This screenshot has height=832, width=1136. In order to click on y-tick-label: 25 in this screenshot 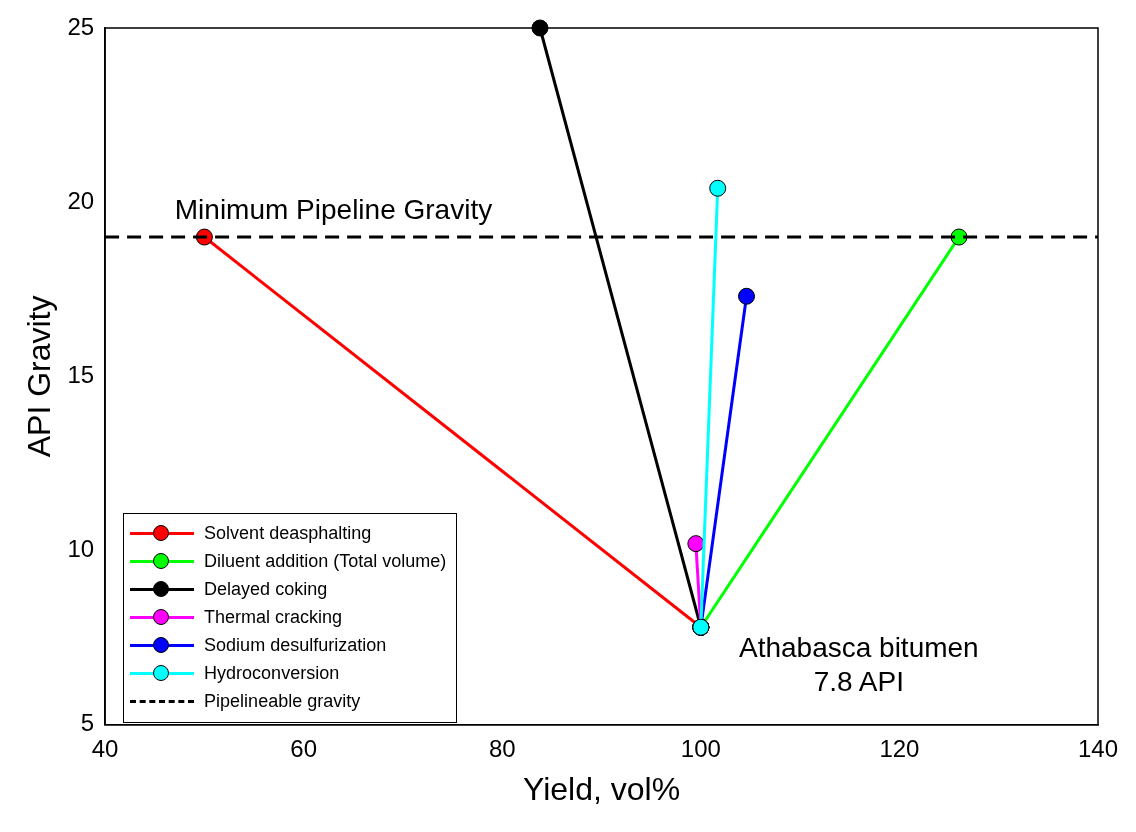, I will do `click(81, 26)`.